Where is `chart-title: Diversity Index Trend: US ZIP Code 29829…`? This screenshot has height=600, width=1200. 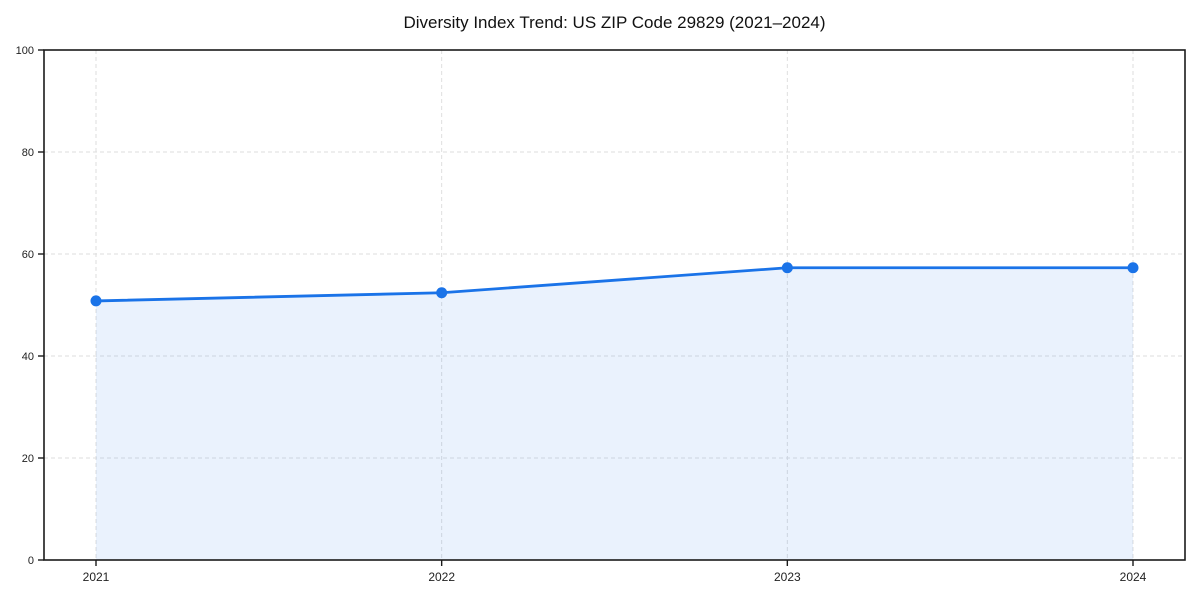
chart-title: Diversity Index Trend: US ZIP Code 29829… is located at coordinates (614, 22).